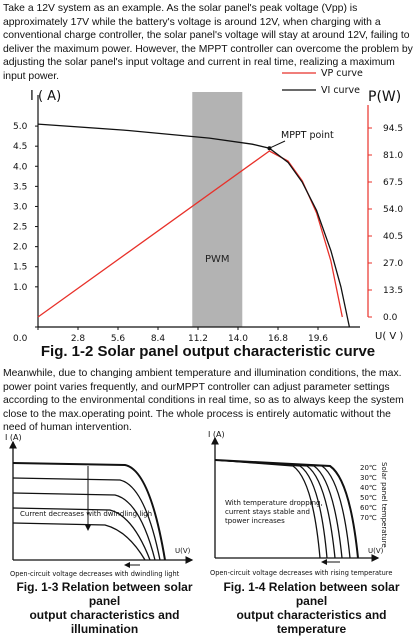 The width and height of the screenshot is (416, 636). Describe the element at coordinates (368, 468) in the screenshot. I see `temperature-label: 20℃` at that location.